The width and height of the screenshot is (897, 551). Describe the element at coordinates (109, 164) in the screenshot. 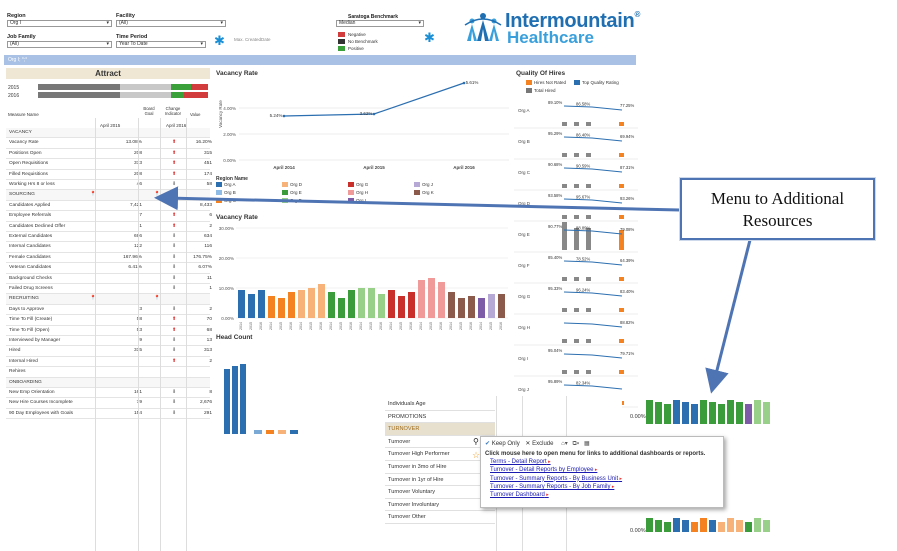

I see `table-row: Open Requisitions373⬆451` at that location.